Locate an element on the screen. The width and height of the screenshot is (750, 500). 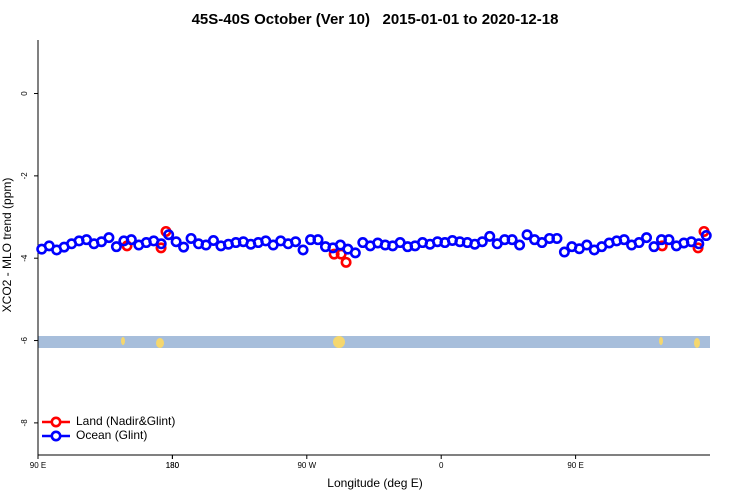
y-tick-label: -4 is located at coordinates (24, 258).